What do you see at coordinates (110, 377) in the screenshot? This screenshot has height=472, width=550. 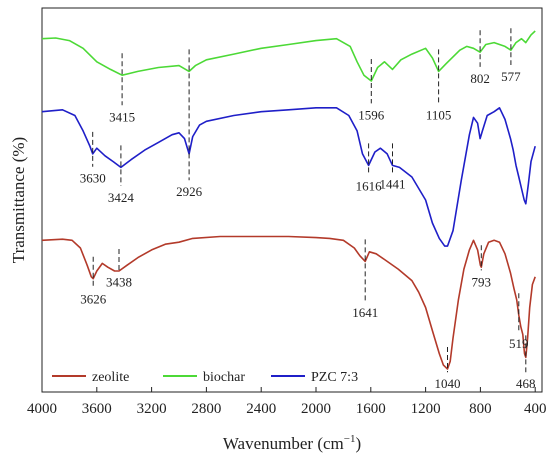 I see `legend-label-zeolite: zeolite` at bounding box center [110, 377].